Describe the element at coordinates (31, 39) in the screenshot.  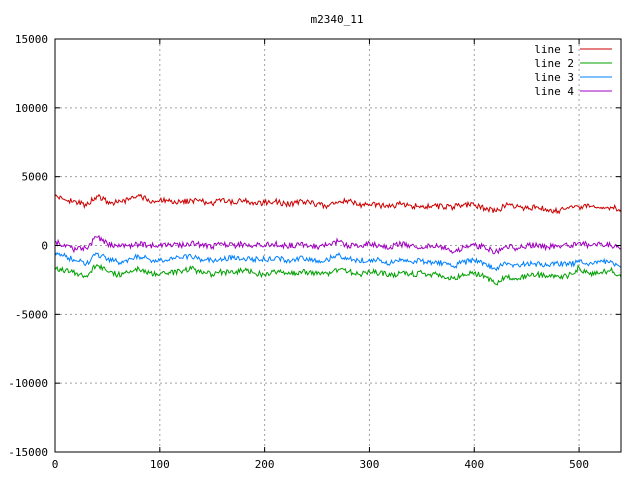
I see `y-tick-label: 15000` at that location.